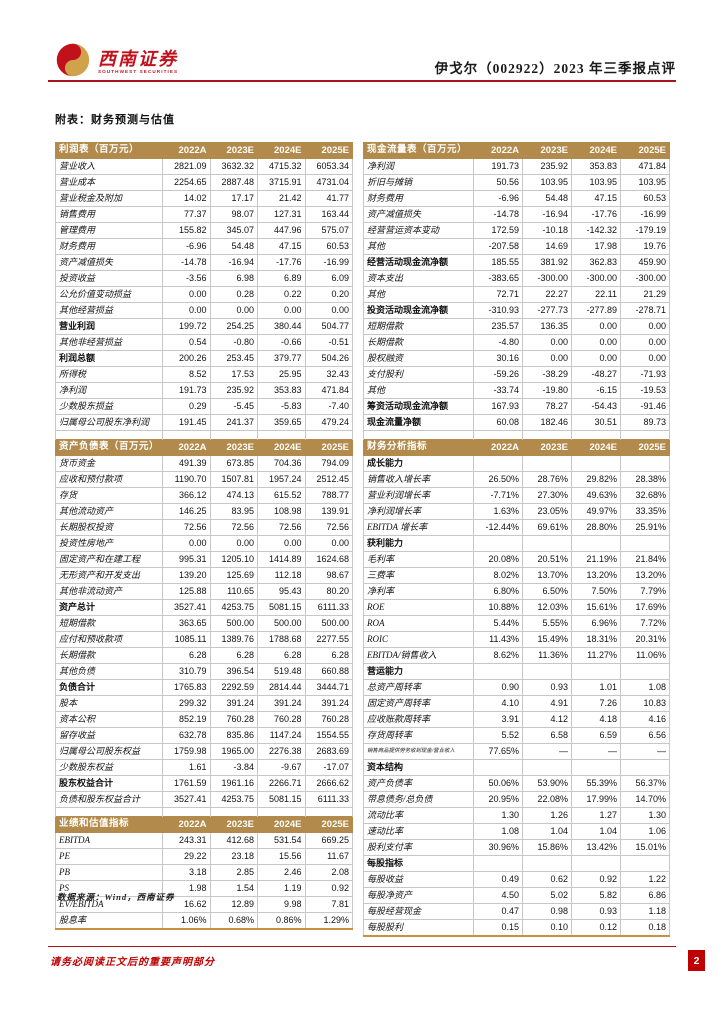 The height and width of the screenshot is (1024, 724). I want to click on value-cell: -38.29, so click(547, 374).